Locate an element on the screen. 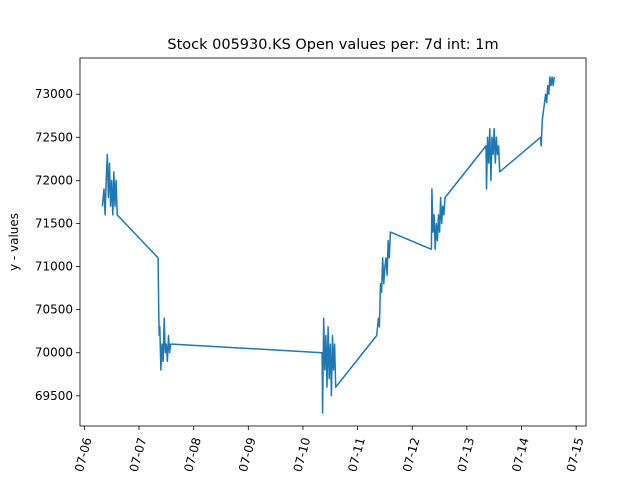 This screenshot has width=640, height=480. y-tick-label: 69500 is located at coordinates (54, 396).